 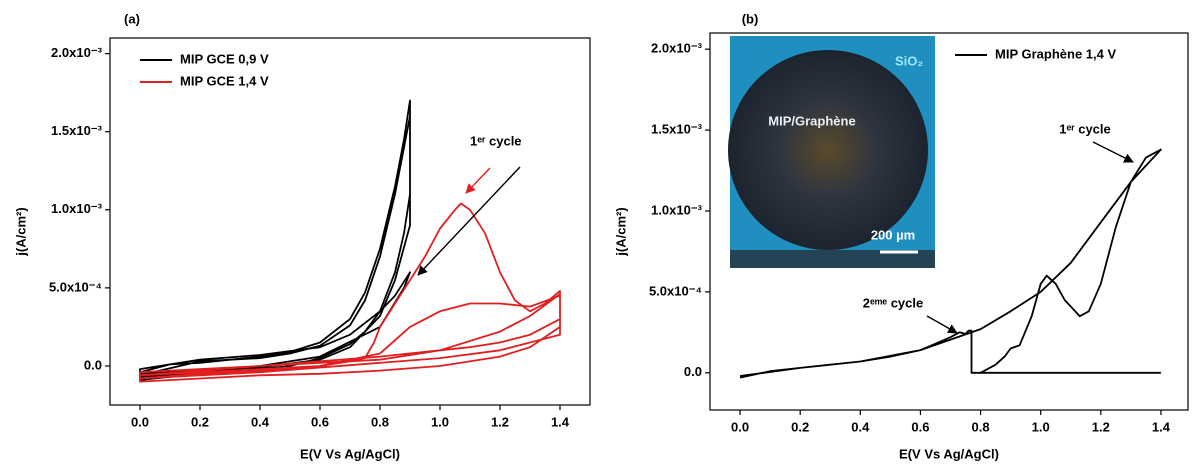 What do you see at coordinates (132, 18) in the screenshot?
I see `panel-label: (a)` at bounding box center [132, 18].